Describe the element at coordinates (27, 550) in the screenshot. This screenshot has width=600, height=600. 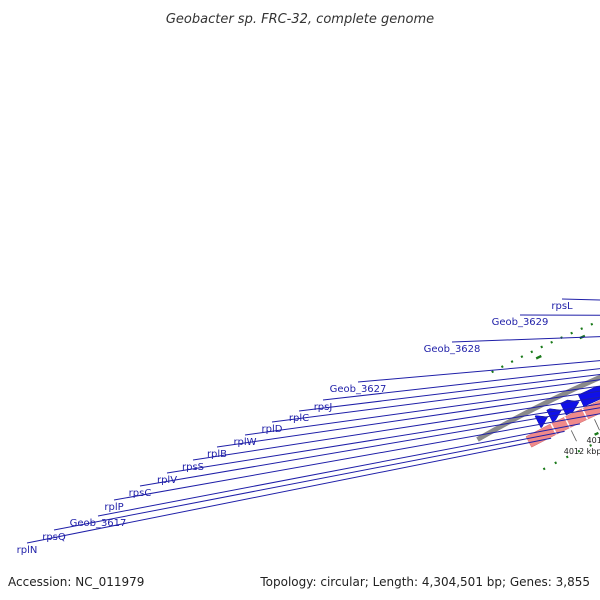
I see `gene-label: rplN` at that location.